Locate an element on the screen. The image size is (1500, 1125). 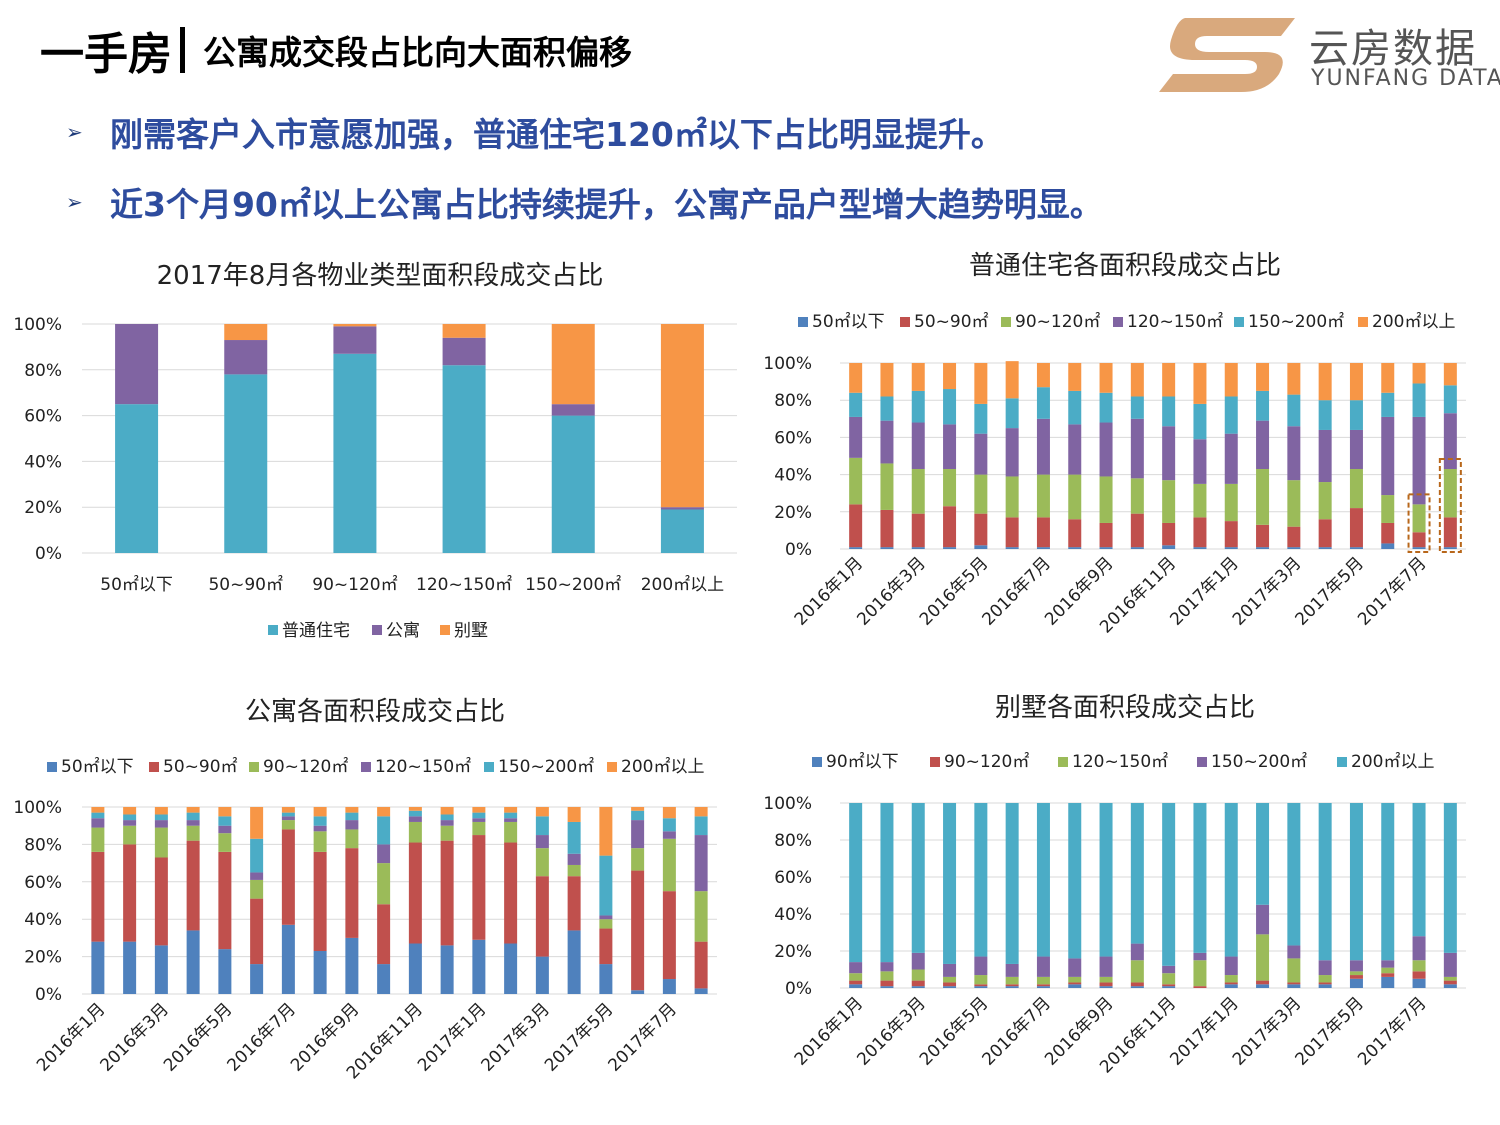
legend-label: 120~150㎡ is located at coordinates (423, 767).